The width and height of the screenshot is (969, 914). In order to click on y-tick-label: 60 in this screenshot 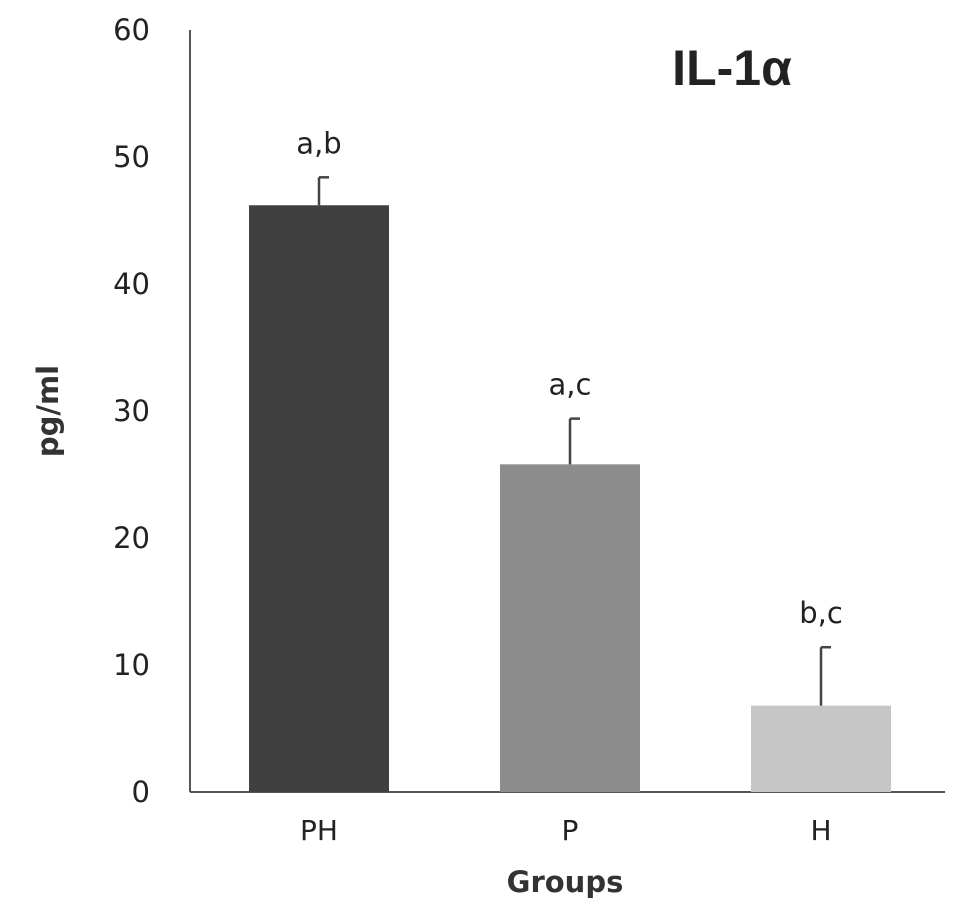, I will do `click(131, 30)`.